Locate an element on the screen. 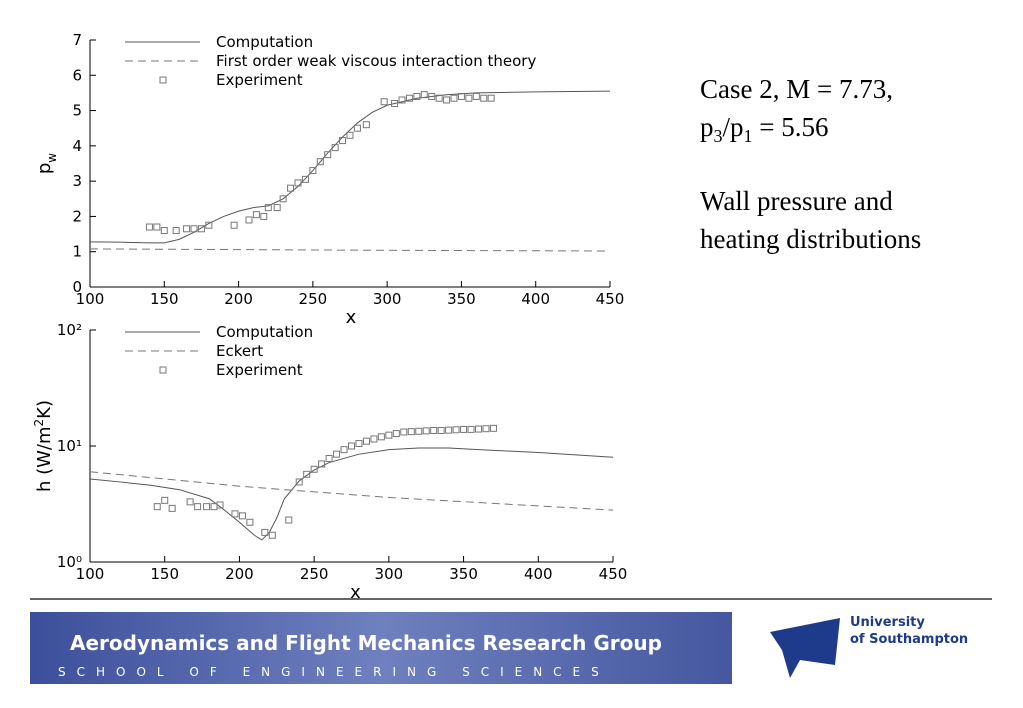 The image size is (1023, 708). y-tick-label: 0 is located at coordinates (77, 287).